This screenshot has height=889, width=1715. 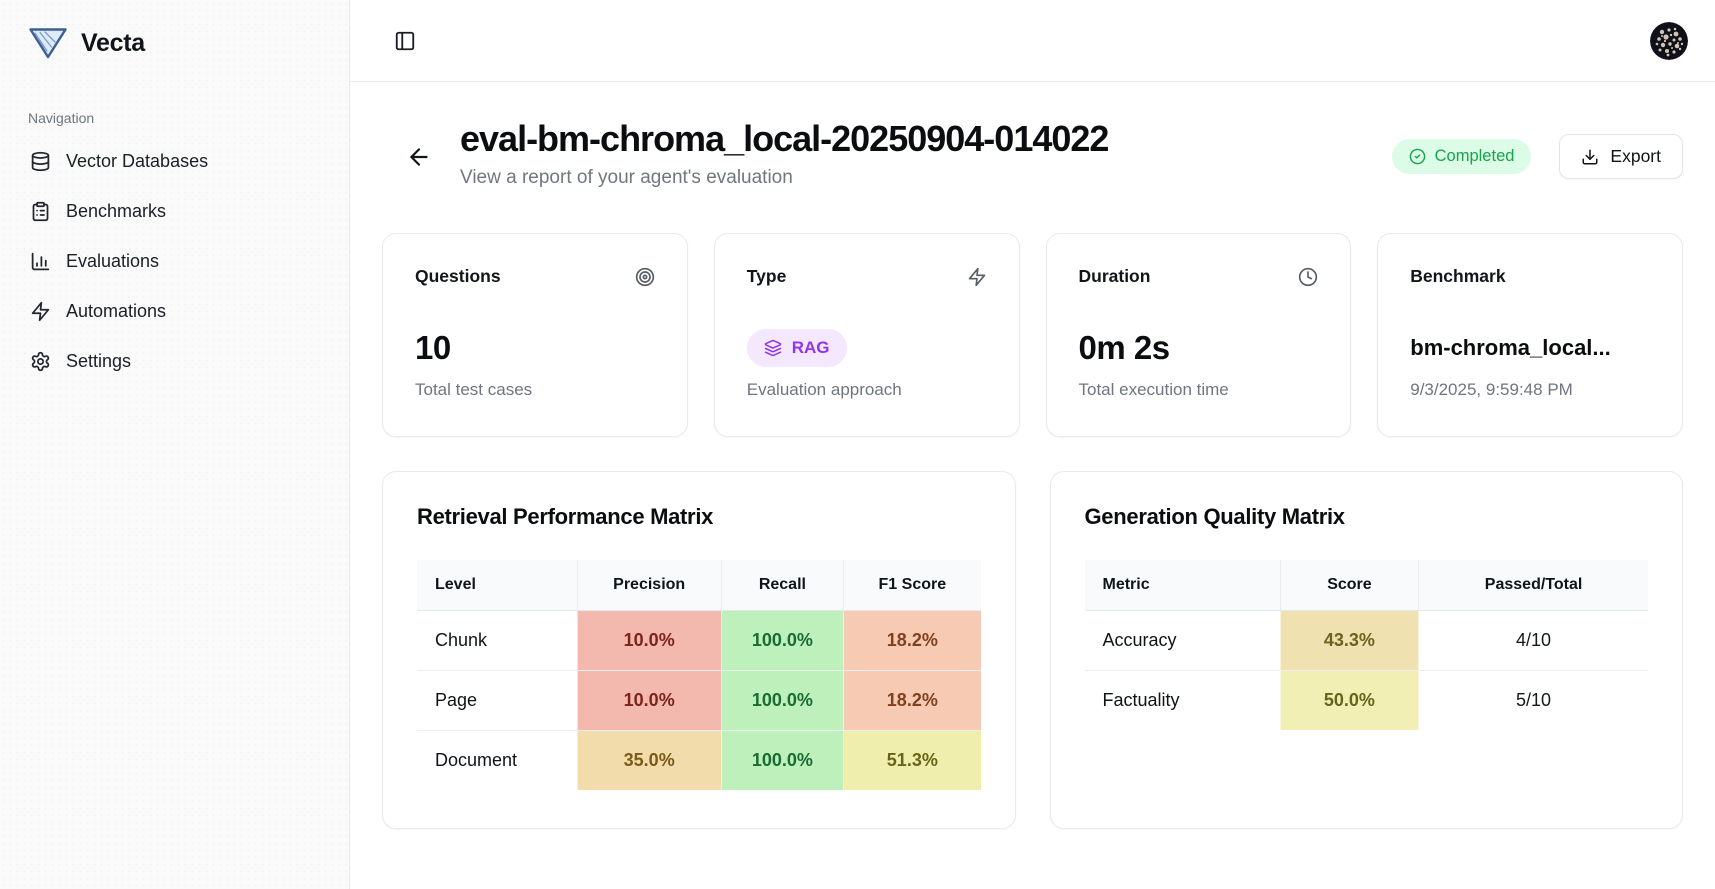 I want to click on table-row-accuracy: Accuracy 43.3% 4/10, so click(x=1366, y=640).